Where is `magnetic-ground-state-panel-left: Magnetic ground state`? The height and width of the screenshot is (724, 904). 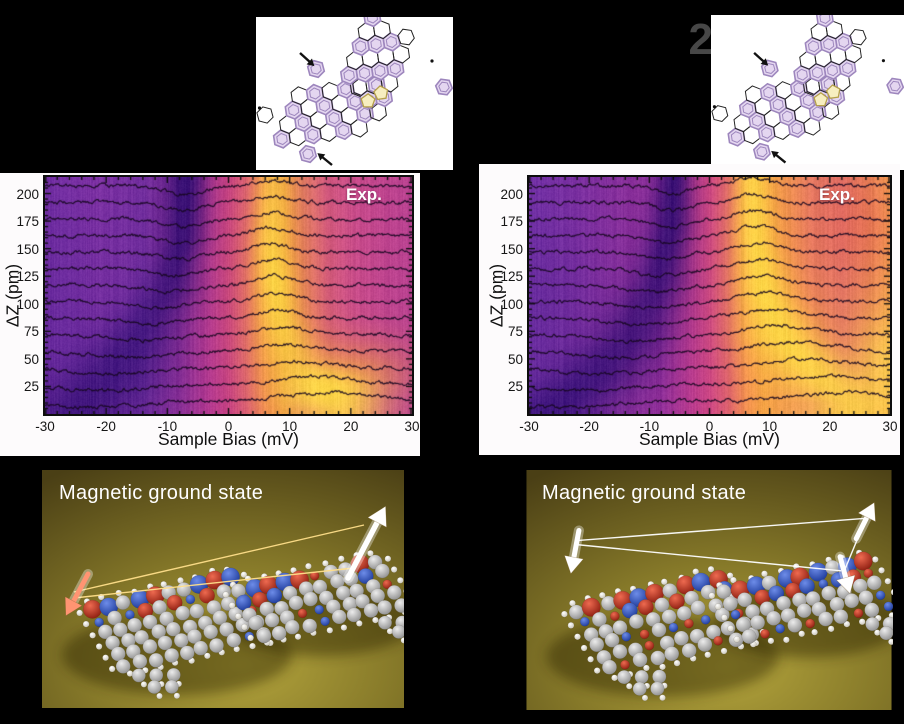 magnetic-ground-state-panel-left: Magnetic ground state is located at coordinates (223, 589).